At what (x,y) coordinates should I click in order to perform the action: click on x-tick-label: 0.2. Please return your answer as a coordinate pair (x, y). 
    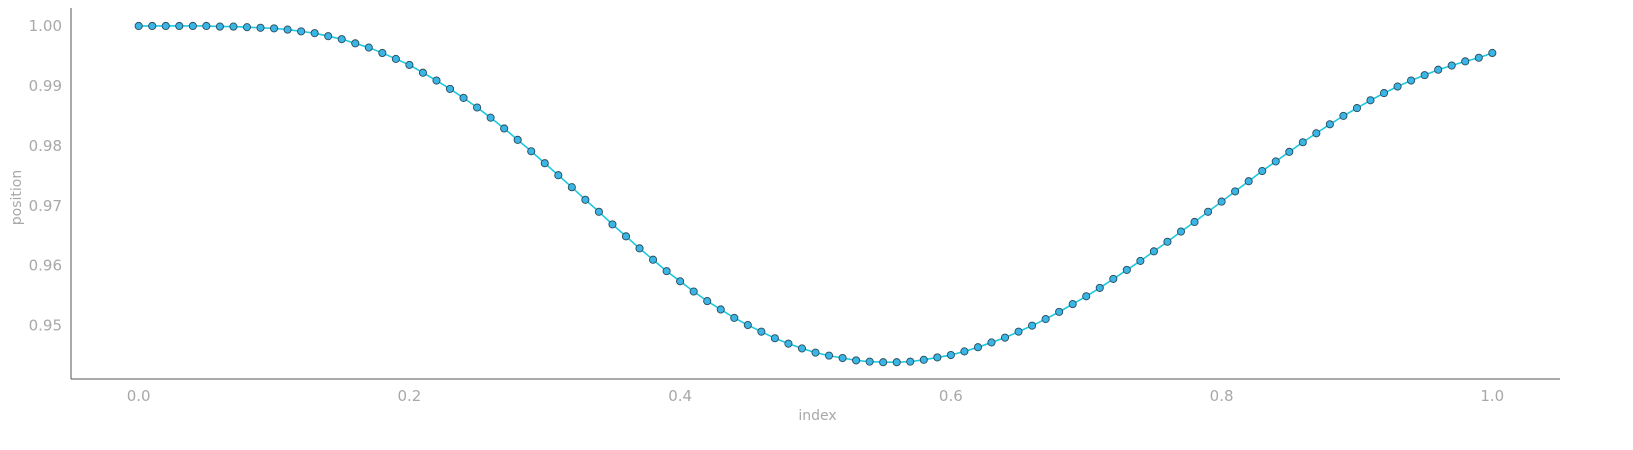
    Looking at the image, I should click on (409, 396).